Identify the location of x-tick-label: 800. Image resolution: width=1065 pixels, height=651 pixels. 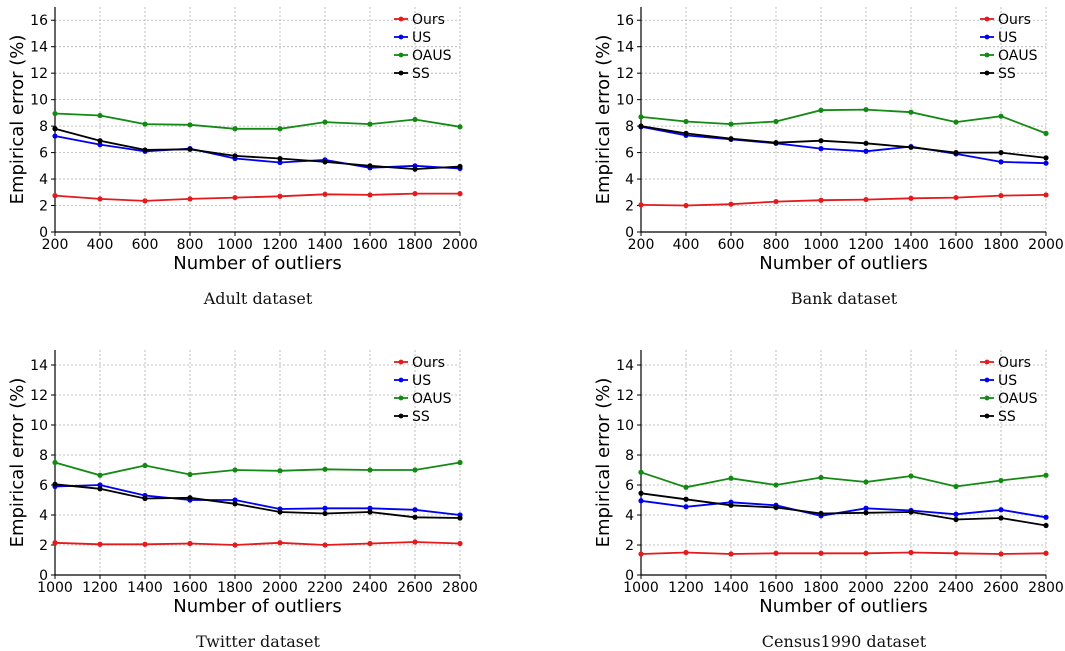
(776, 245).